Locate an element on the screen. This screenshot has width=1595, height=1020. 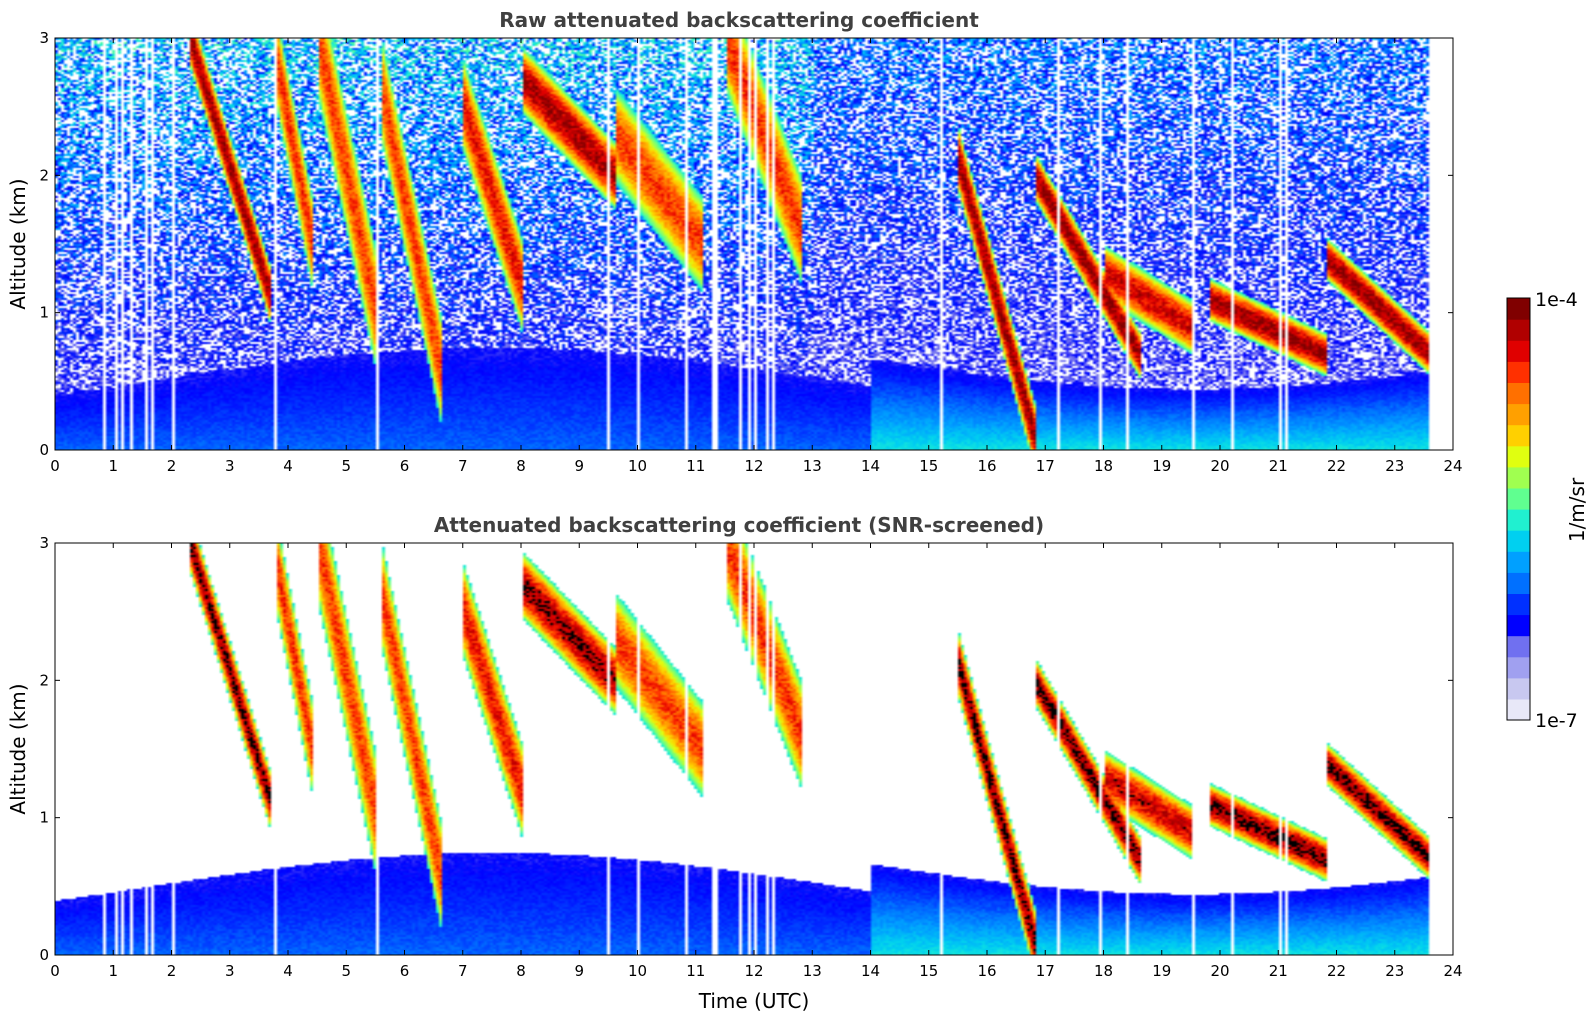
colorbar-gradient is located at coordinates (1518, 509).